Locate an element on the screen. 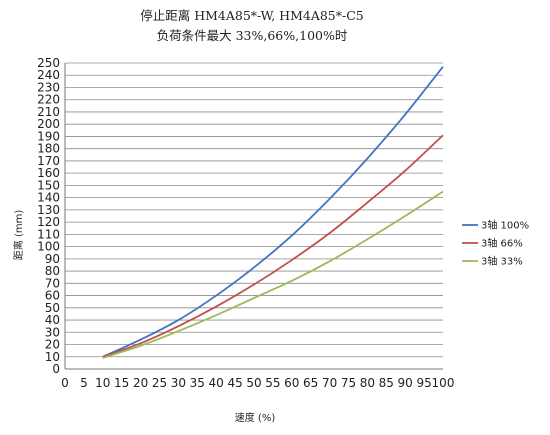  x-tick-label: 90 is located at coordinates (405, 383).